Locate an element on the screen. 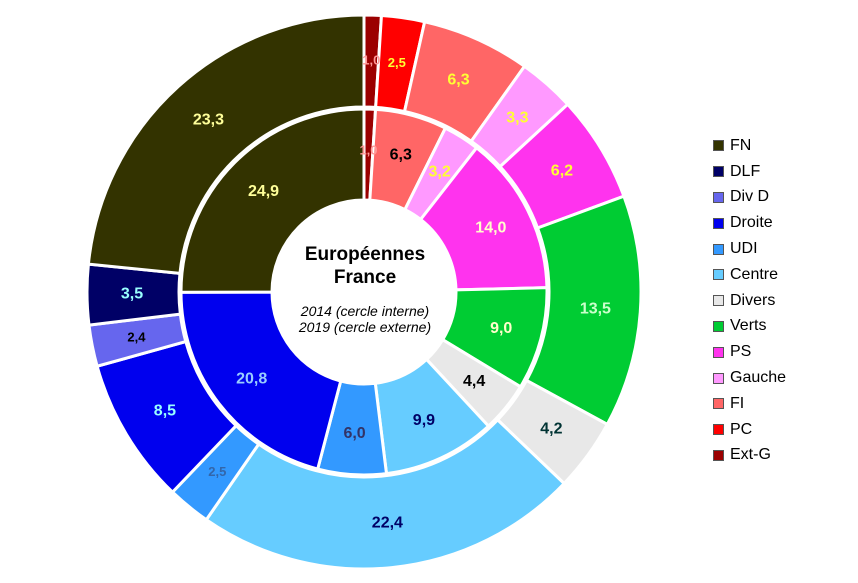 The image size is (858, 583). label-2019-centre: 22,4 is located at coordinates (387, 522).